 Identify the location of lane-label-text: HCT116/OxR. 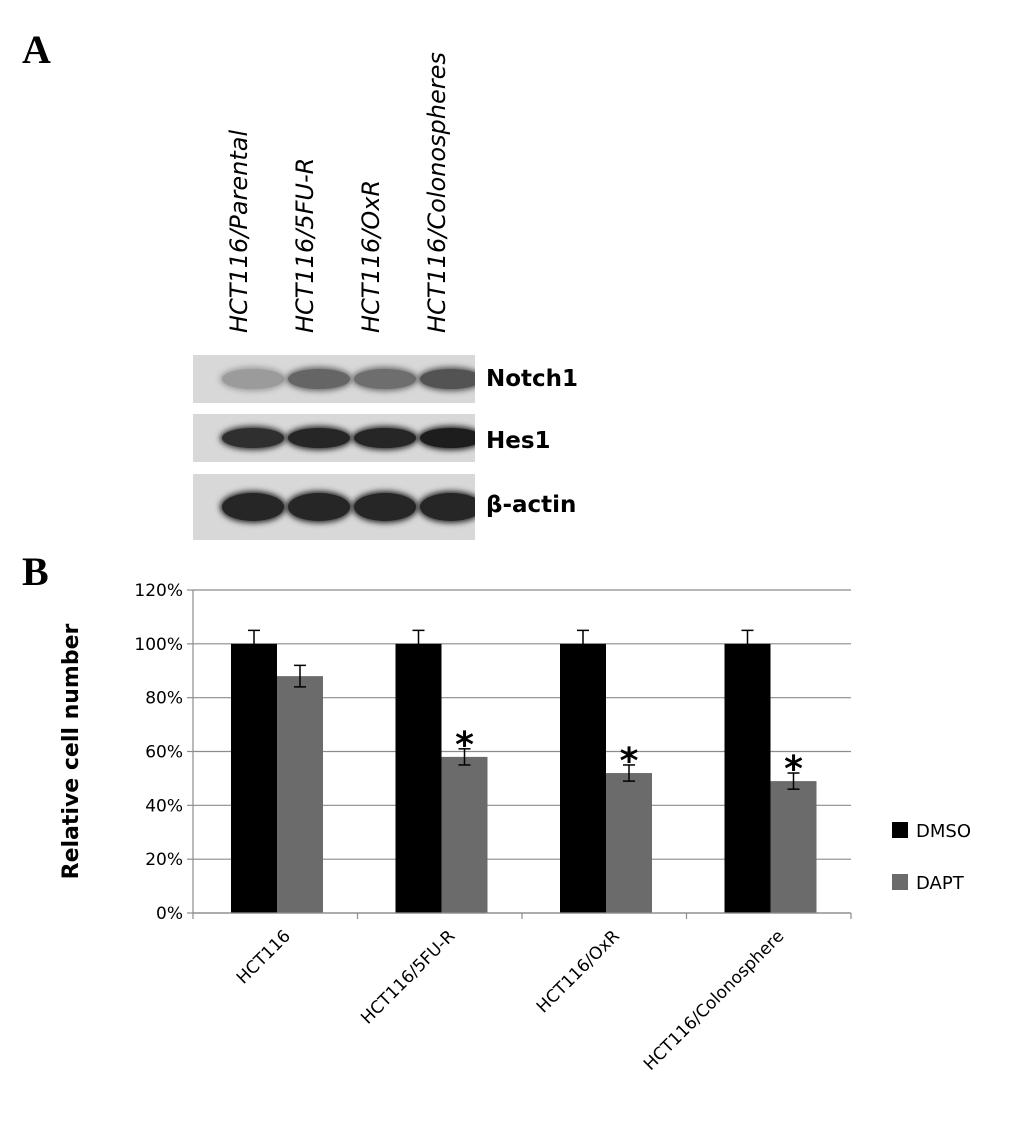
(371, 256).